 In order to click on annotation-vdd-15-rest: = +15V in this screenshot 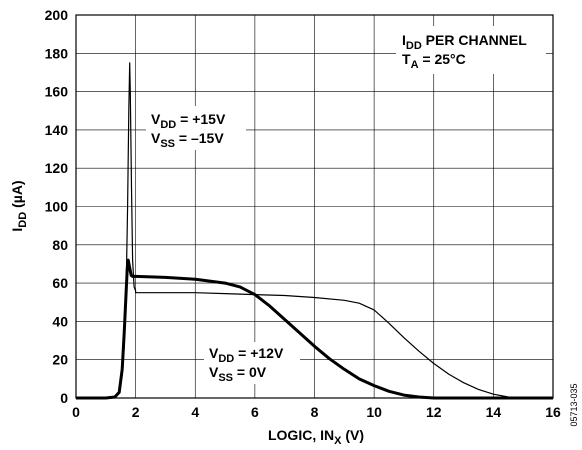, I will do `click(201, 119)`.